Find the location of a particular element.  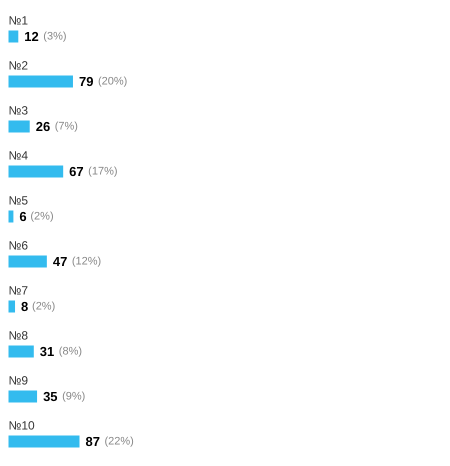

y-tick-label: №9 is located at coordinates (18, 381).